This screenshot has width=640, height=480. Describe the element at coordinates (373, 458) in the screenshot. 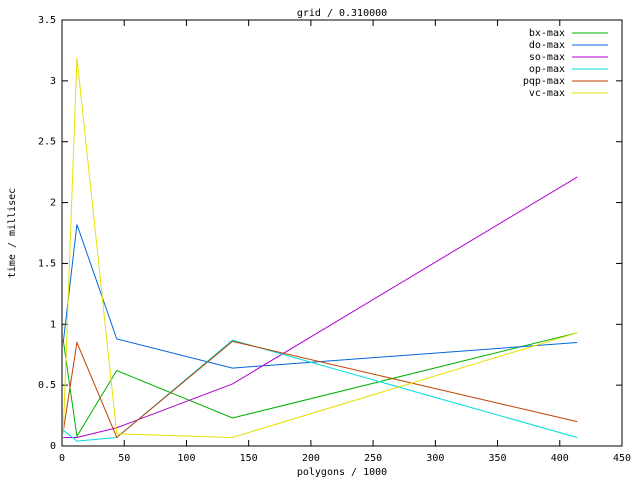

I see `x-tick-label: 250` at that location.